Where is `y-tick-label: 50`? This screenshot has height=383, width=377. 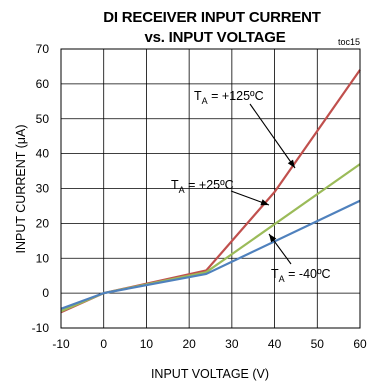 y-tick-label: 50 is located at coordinates (43, 119).